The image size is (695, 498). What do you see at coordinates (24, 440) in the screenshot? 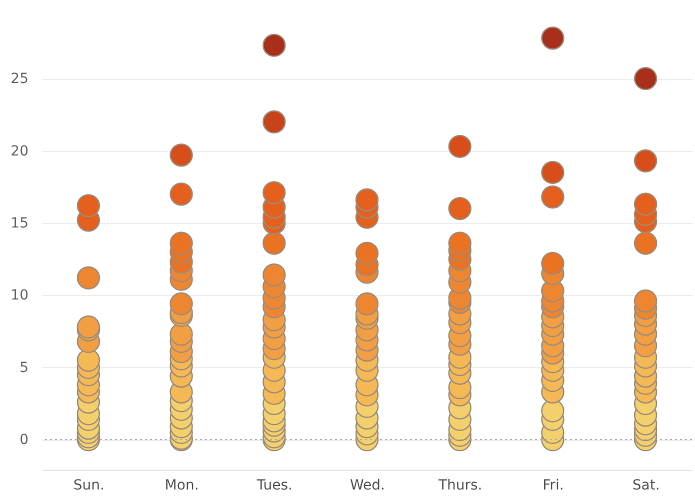
I see `y-tick-label: 0` at bounding box center [24, 440].